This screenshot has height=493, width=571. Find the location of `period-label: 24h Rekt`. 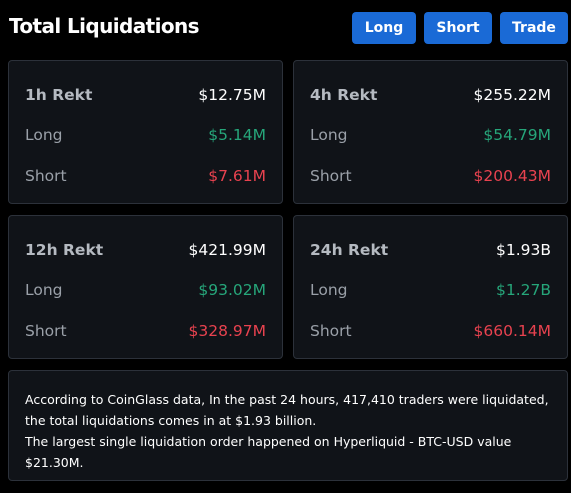

period-label: 24h Rekt is located at coordinates (349, 250).